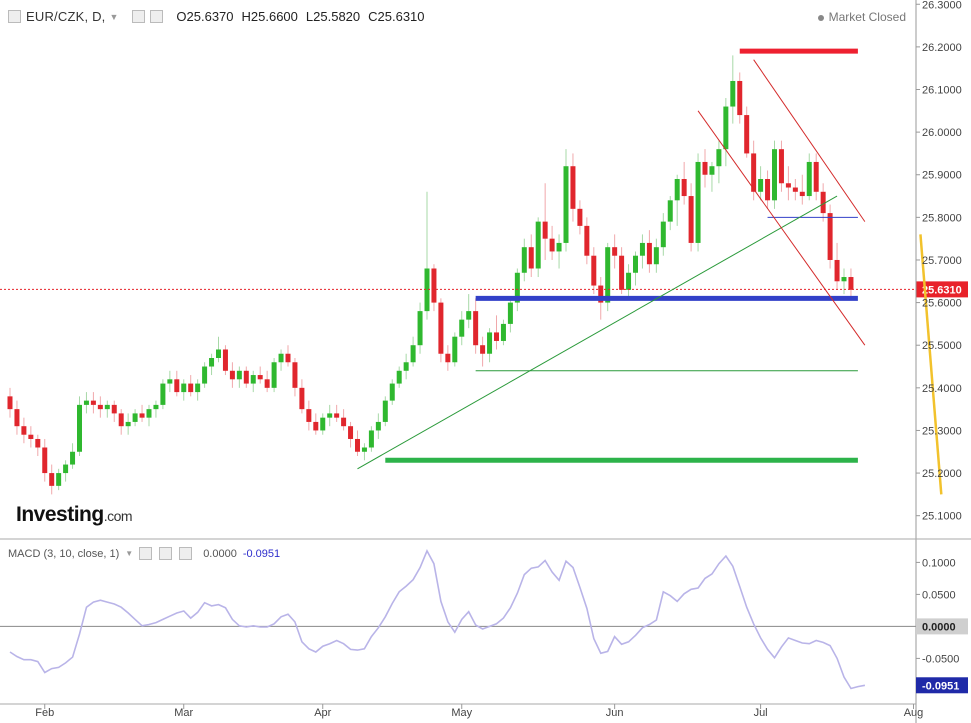 This screenshot has width=971, height=723. I want to click on price-tick-label: 25.5000, so click(942, 346).